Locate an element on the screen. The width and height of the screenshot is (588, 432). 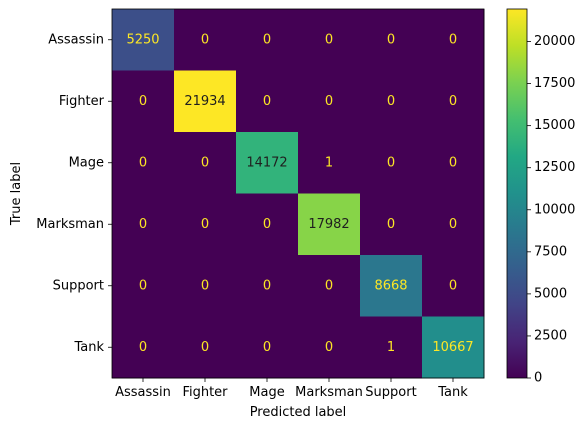
colorbar-frame is located at coordinates (517, 193).